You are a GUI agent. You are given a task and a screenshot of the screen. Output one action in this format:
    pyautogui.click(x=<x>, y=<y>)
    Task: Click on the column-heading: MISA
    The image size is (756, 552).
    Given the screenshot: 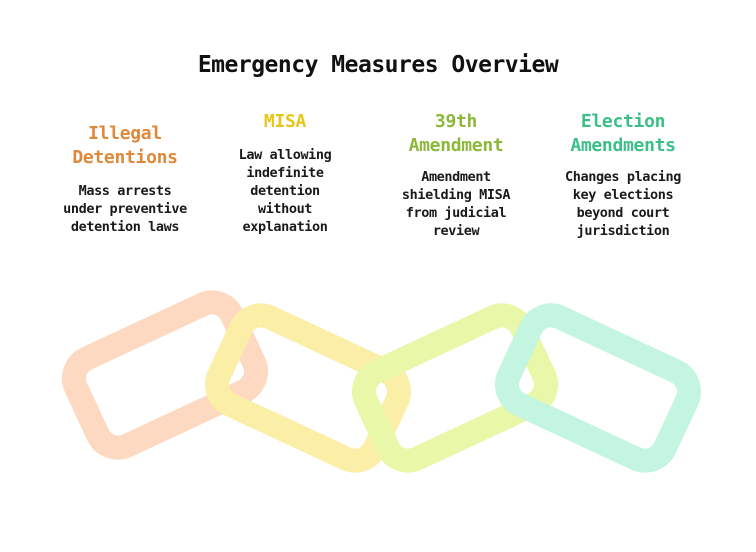 What is the action you would take?
    pyautogui.click(x=285, y=122)
    